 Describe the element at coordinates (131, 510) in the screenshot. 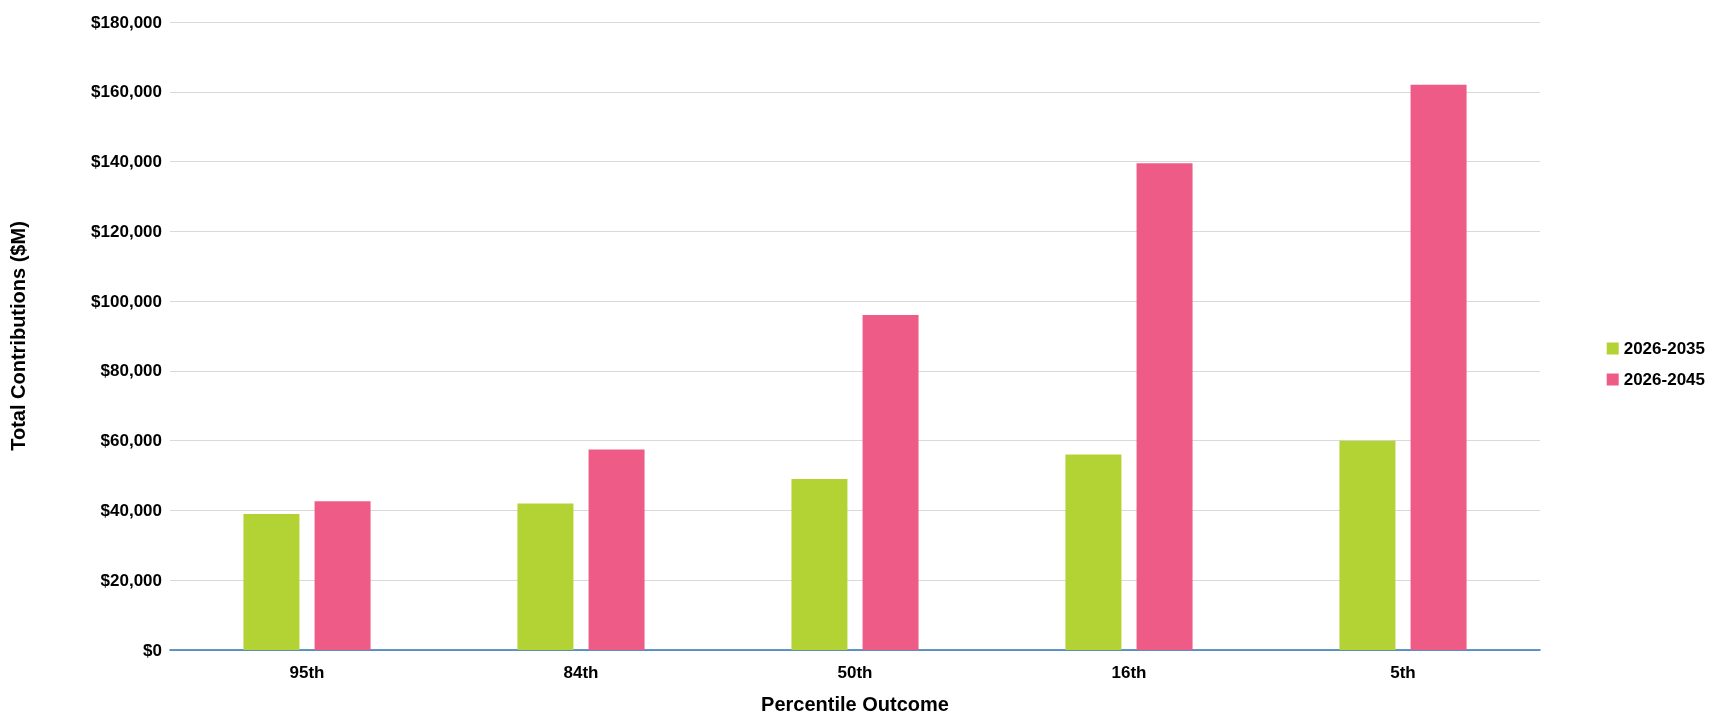

I see `y-tick-label: $40,000` at that location.